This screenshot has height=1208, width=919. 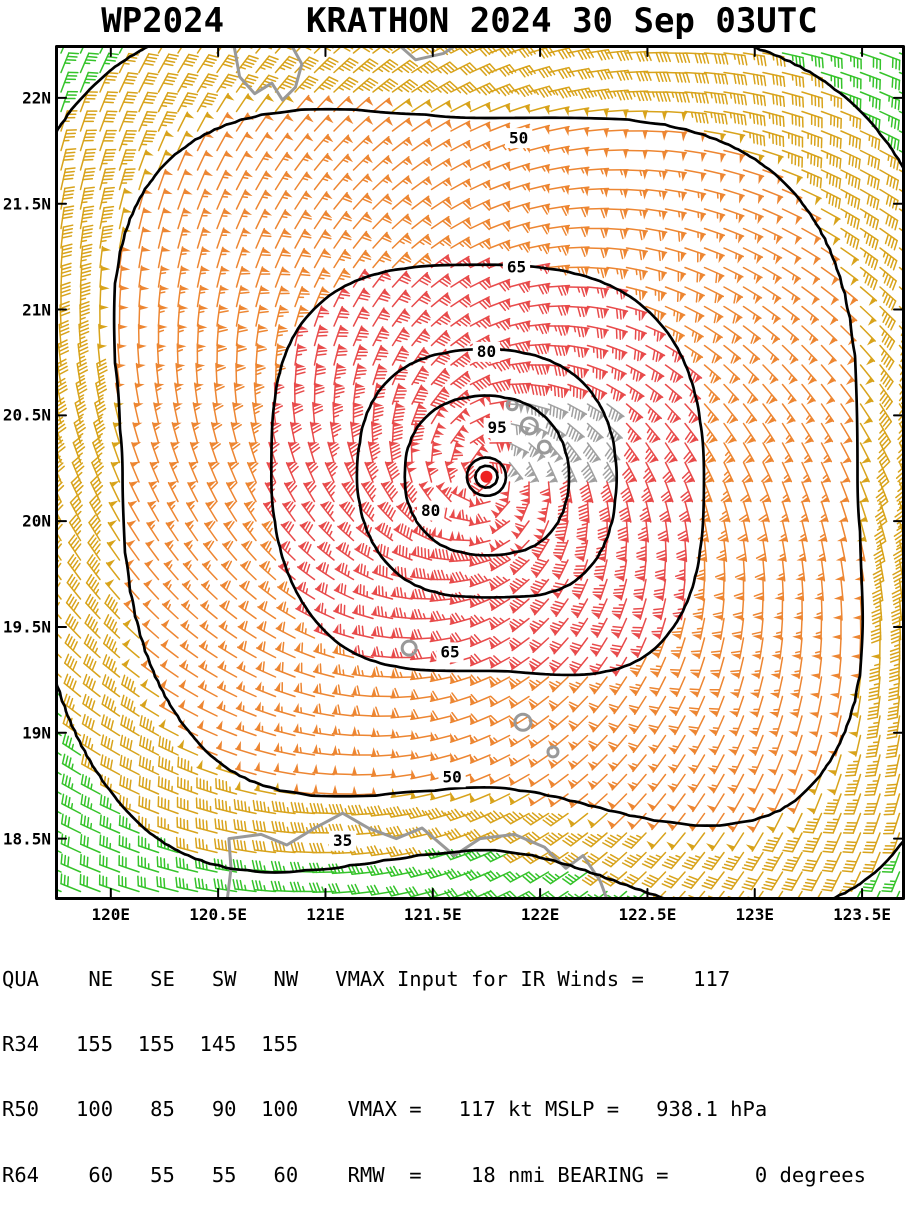 What do you see at coordinates (325, 914) in the screenshot?
I see `x-axis-tick-label: 121E` at bounding box center [325, 914].